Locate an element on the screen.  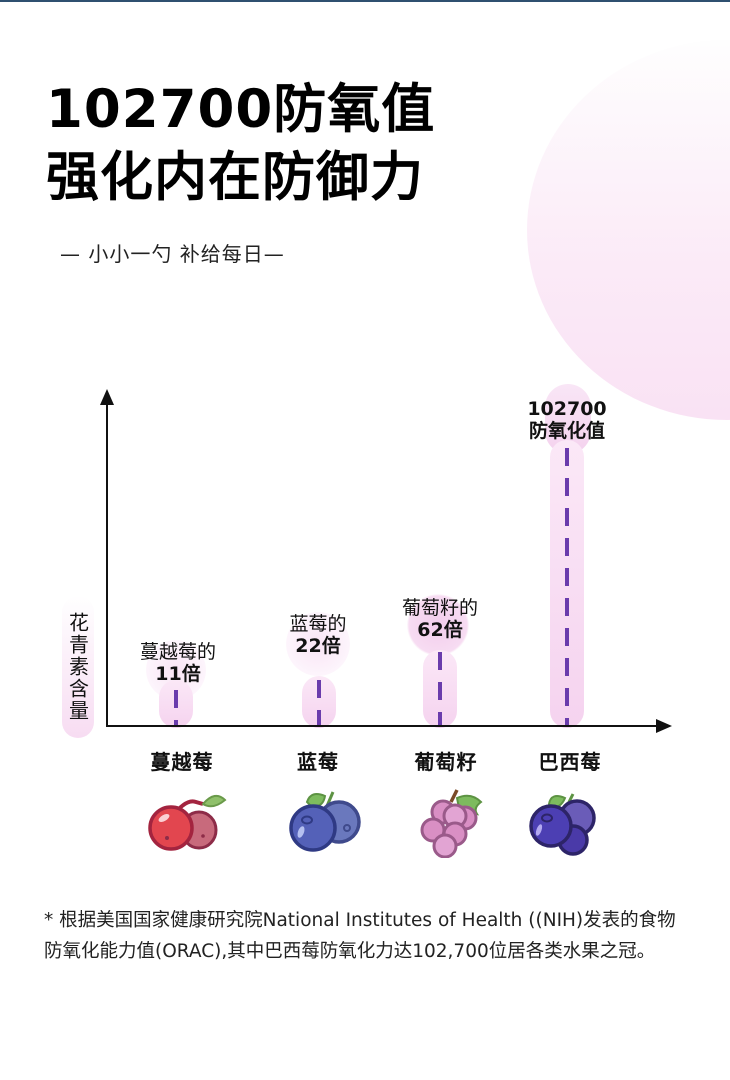
bar-label-grapeseed: 葡萄籽的 62倍 is located at coordinates (440, 619).